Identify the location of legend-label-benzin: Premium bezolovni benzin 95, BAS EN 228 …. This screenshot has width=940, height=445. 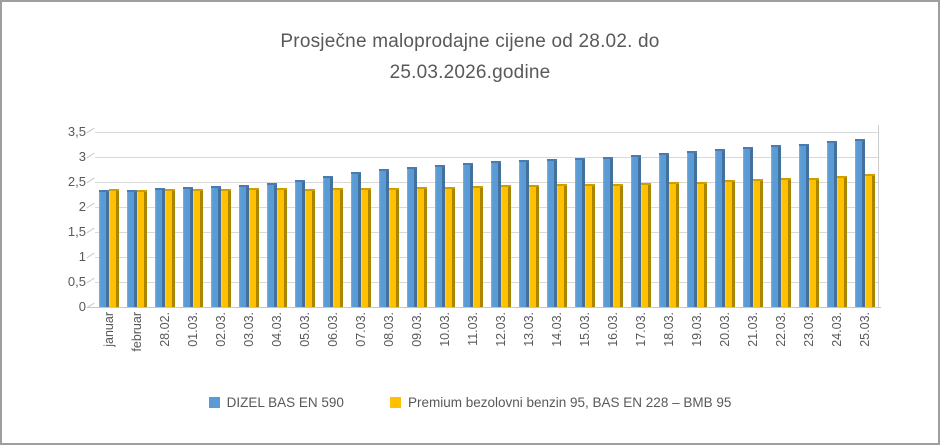
(569, 402).